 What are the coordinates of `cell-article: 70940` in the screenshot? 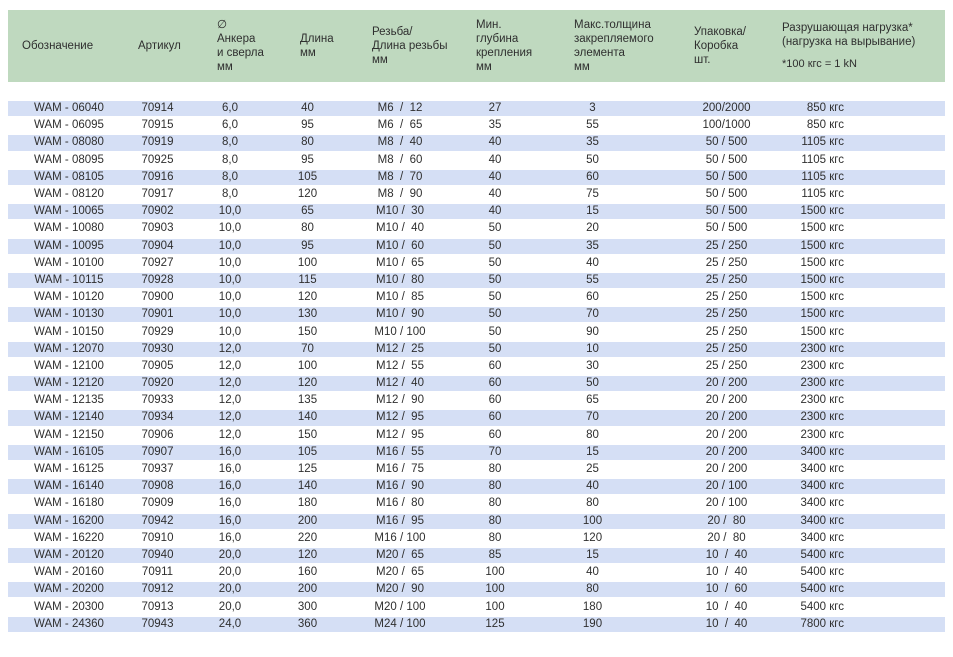 It's located at (157, 555).